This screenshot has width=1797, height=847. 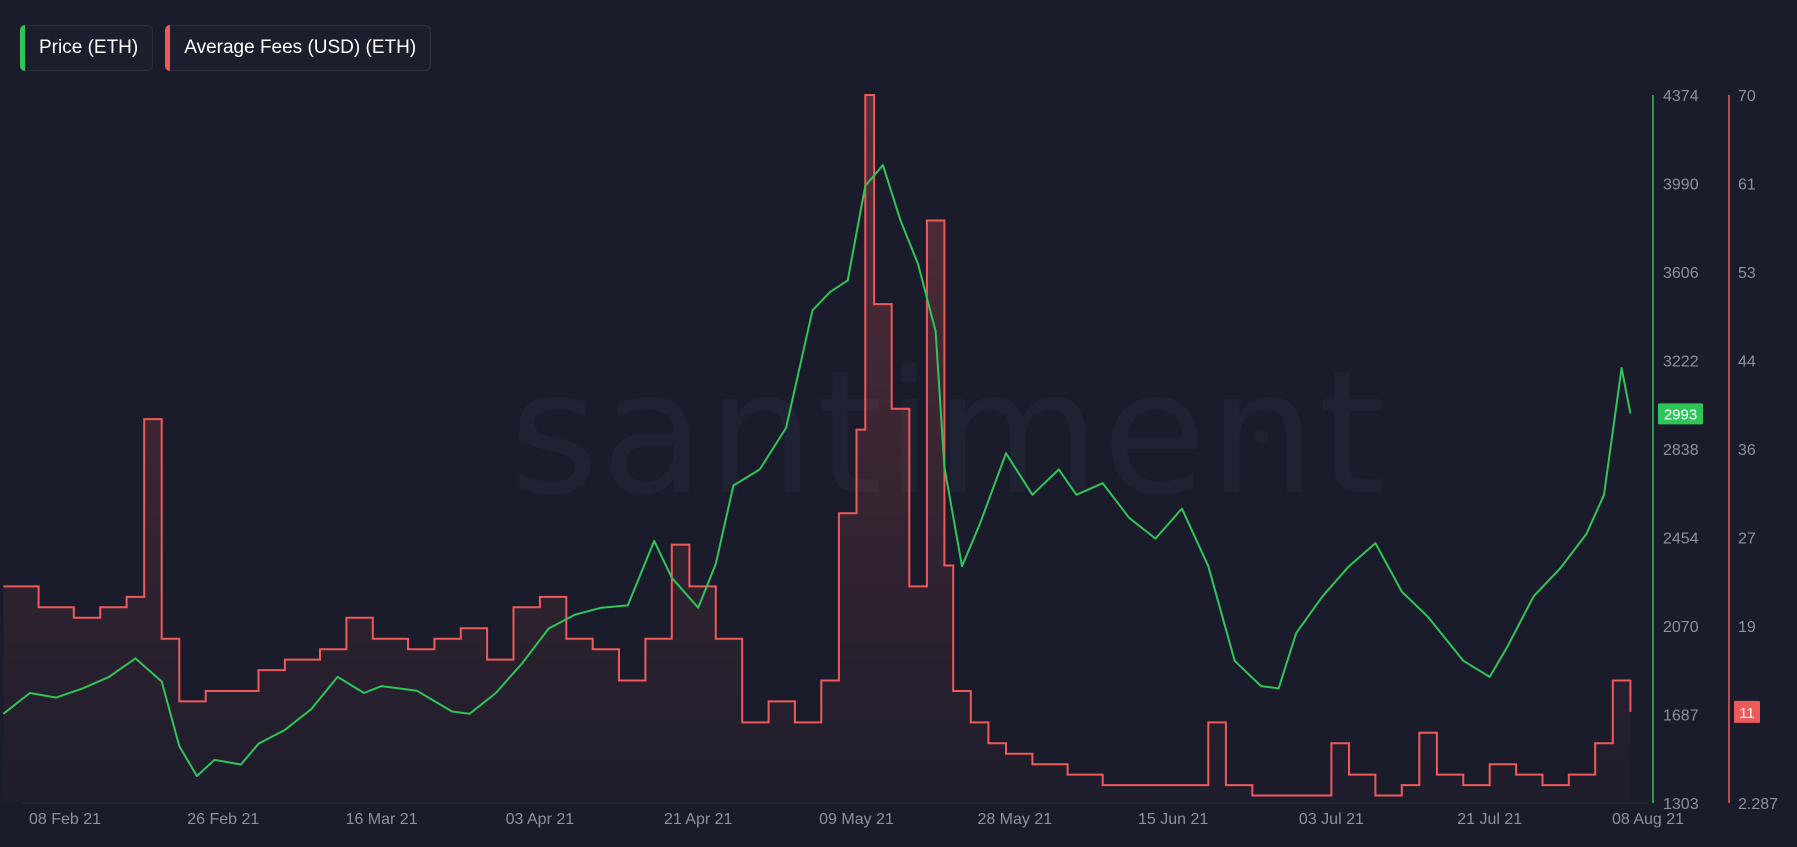 What do you see at coordinates (1331, 819) in the screenshot?
I see `x-tick-label: 03 Jul 21` at bounding box center [1331, 819].